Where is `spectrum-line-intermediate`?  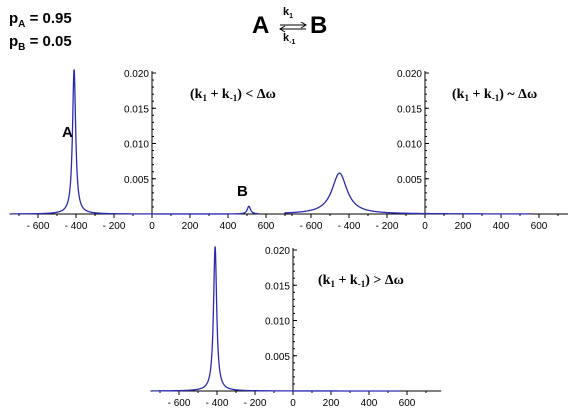 spectrum-line-intermediate is located at coordinates (408, 193).